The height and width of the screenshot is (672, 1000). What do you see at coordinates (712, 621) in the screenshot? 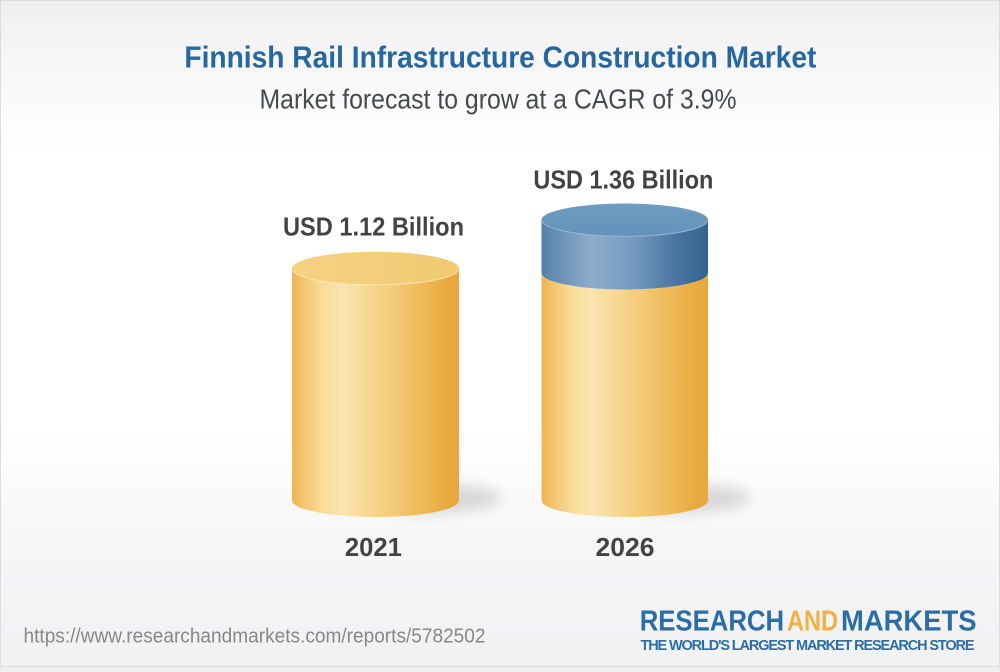
I see `svg-text: RESEARCH` at bounding box center [712, 621].